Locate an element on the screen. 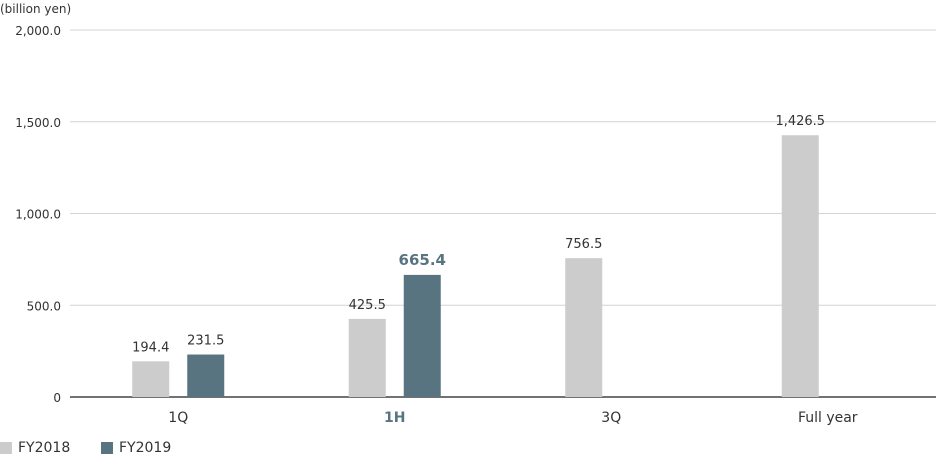 This screenshot has width=936, height=456. y-tick-label: 1,500.0 is located at coordinates (38, 123).